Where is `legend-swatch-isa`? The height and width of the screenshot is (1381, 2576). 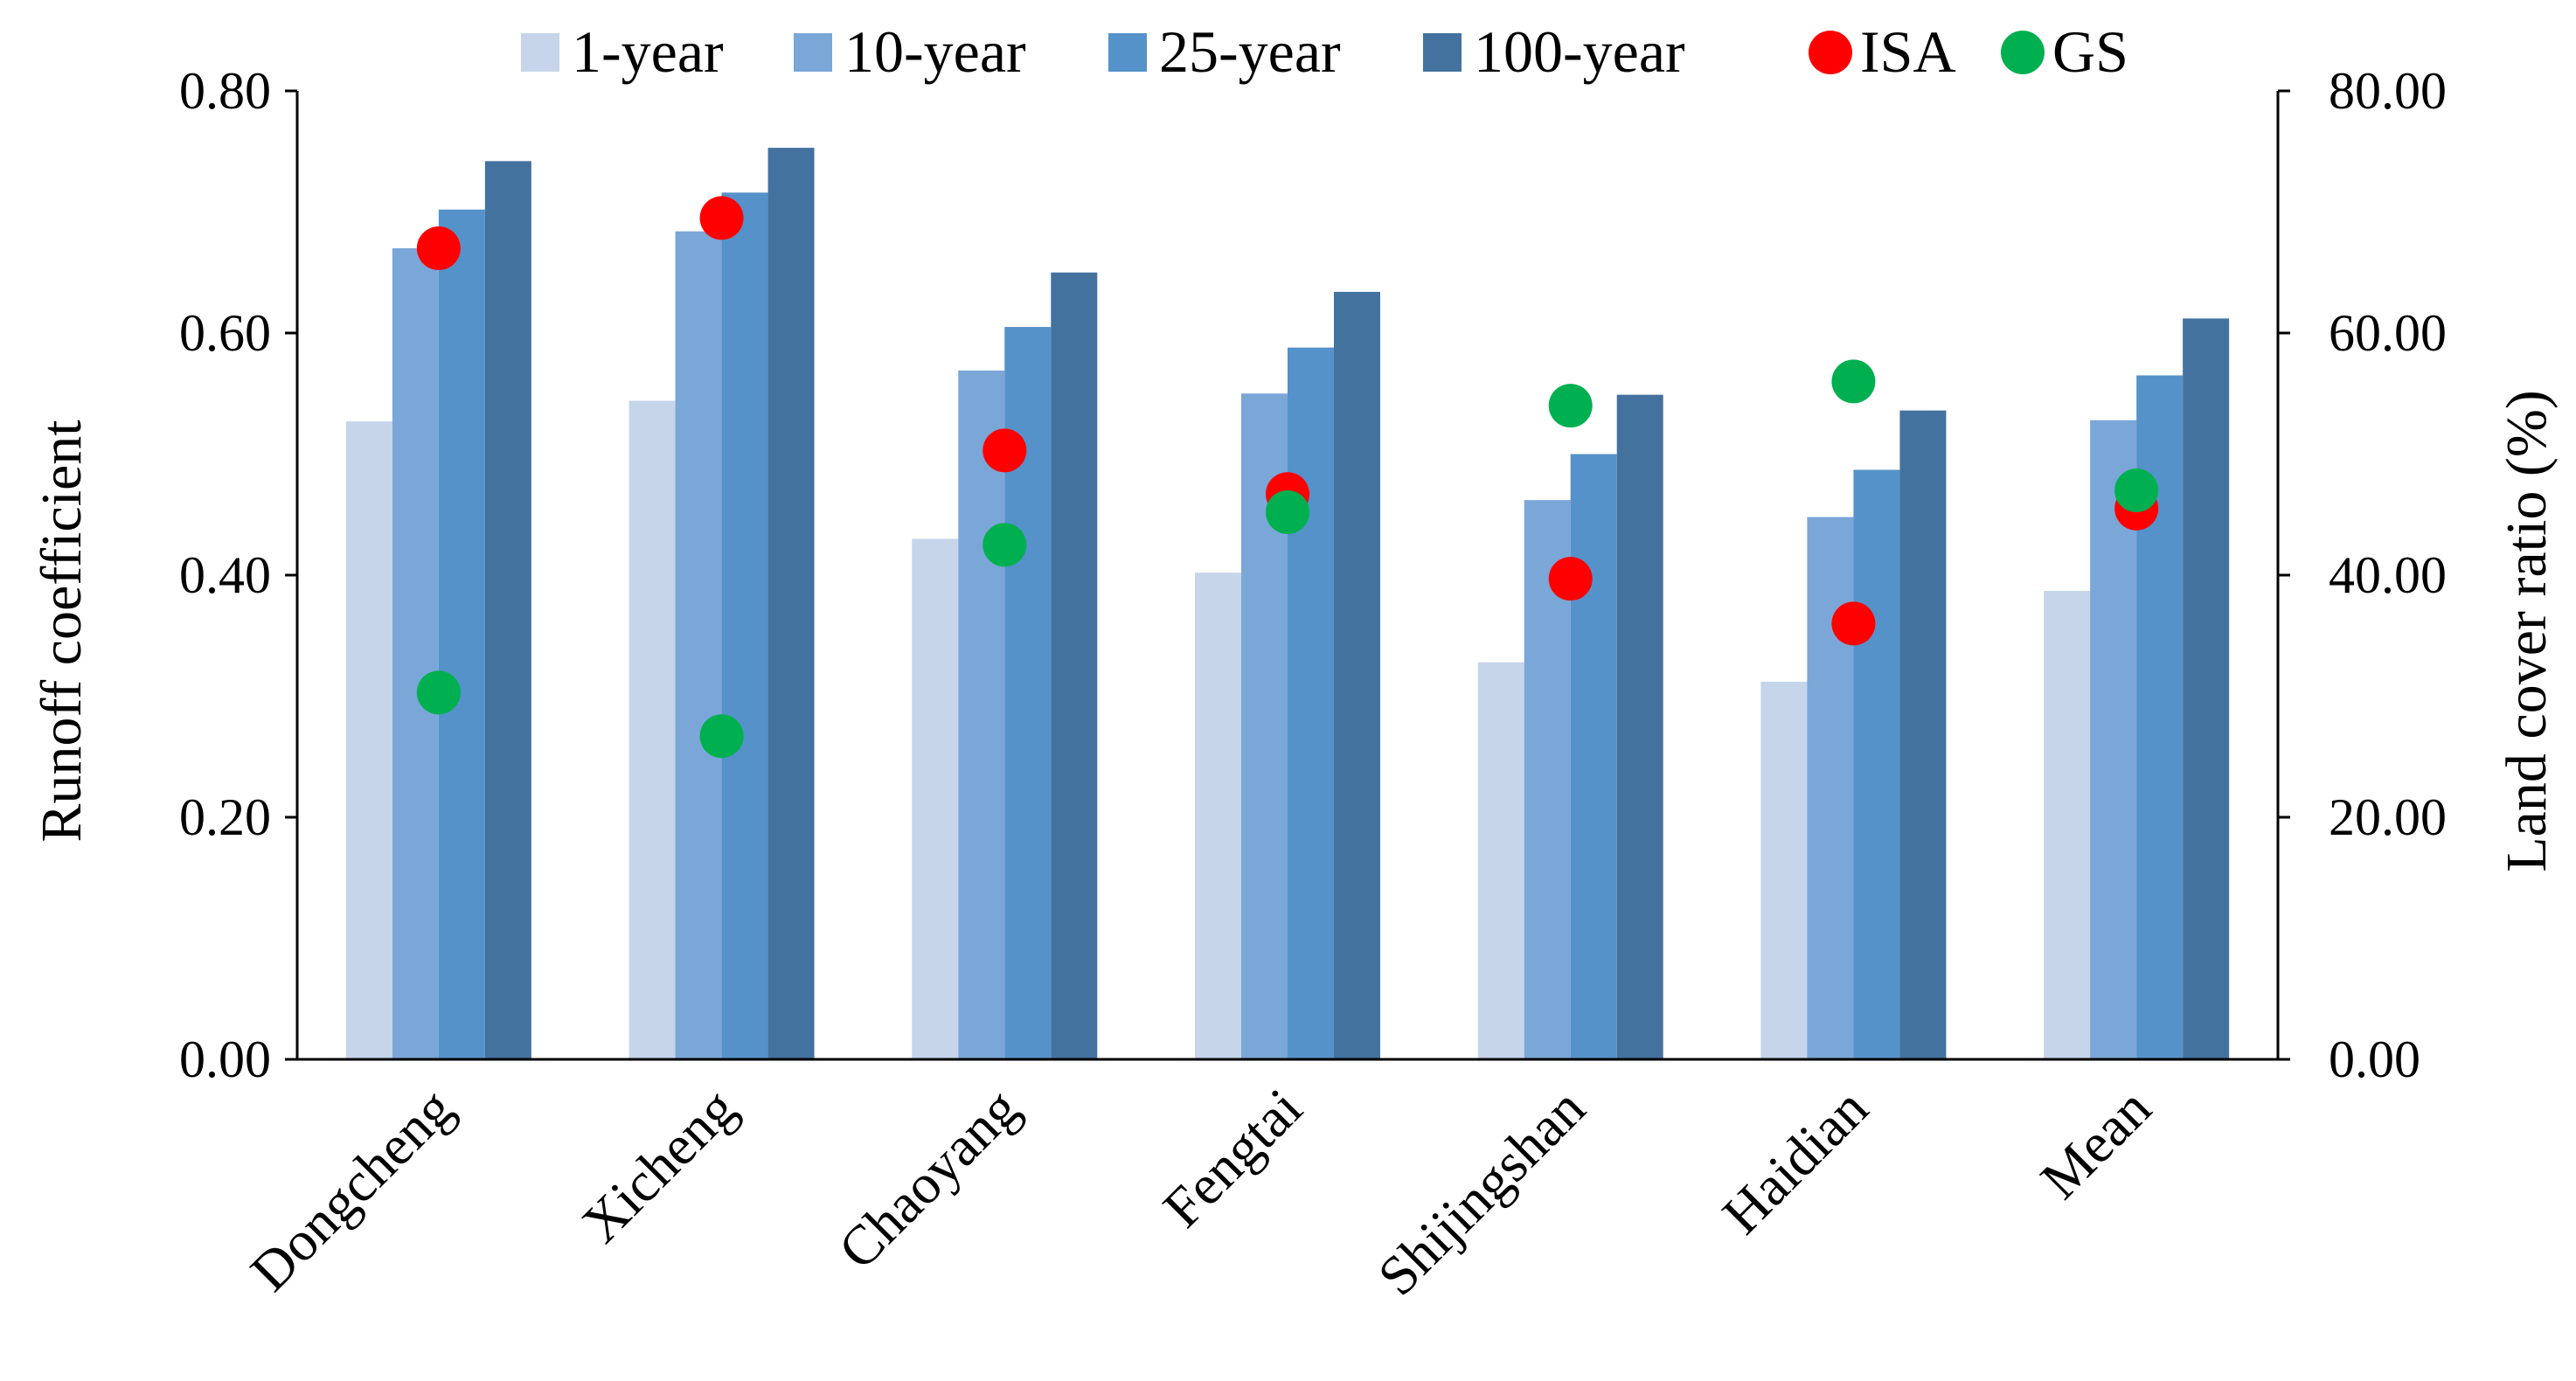
legend-swatch-isa is located at coordinates (1831, 52).